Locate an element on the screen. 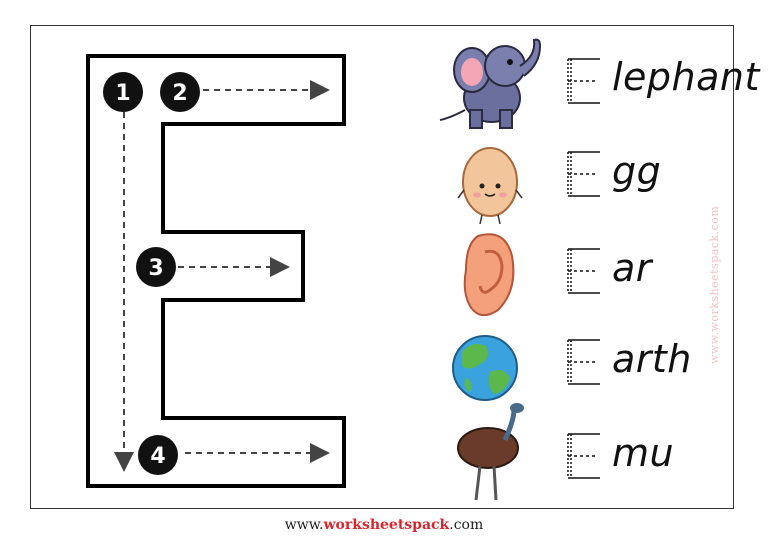 Image resolution: width=768 pixels, height=543 pixels. egg-picture is located at coordinates (490, 186).